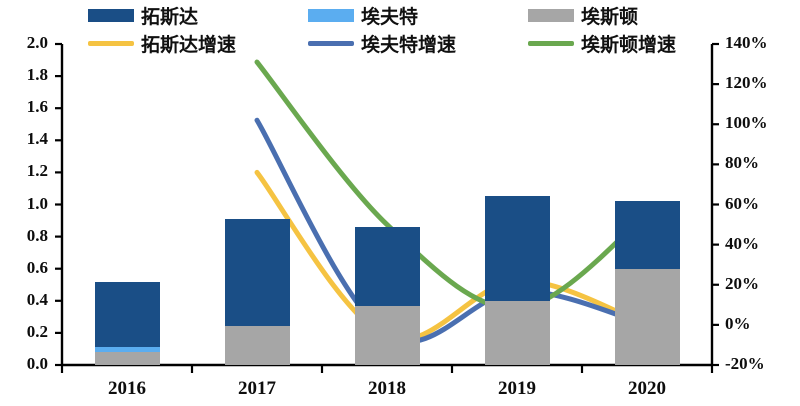  I want to click on y-axis-tick-label-left: 0.2, so click(37, 331).